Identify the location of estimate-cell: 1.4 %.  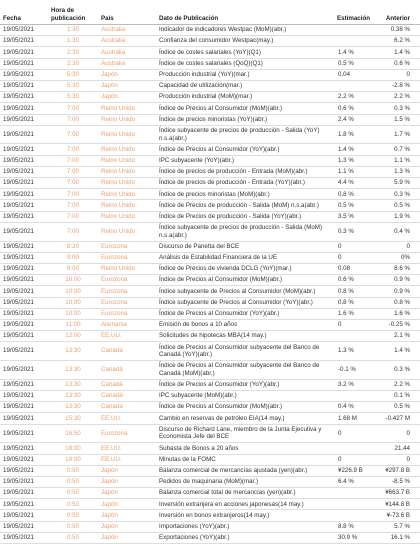
(356, 149).